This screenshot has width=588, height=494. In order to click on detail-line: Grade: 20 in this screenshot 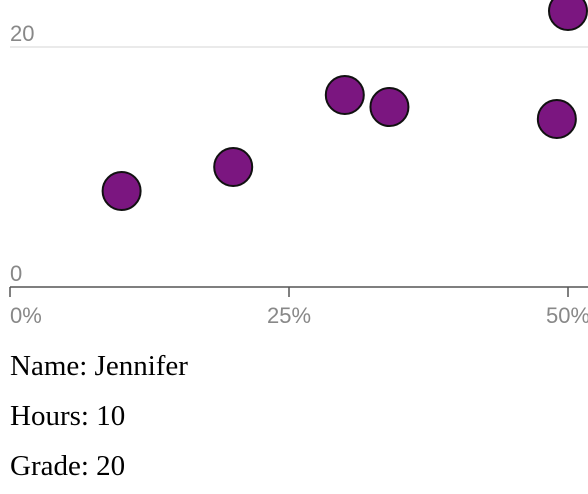, I will do `click(68, 466)`.